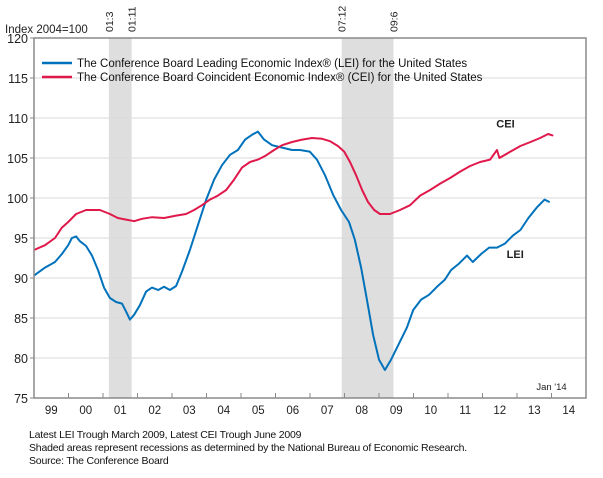 Image resolution: width=603 pixels, height=478 pixels. What do you see at coordinates (465, 411) in the screenshot?
I see `x-tick-label: 11` at bounding box center [465, 411].